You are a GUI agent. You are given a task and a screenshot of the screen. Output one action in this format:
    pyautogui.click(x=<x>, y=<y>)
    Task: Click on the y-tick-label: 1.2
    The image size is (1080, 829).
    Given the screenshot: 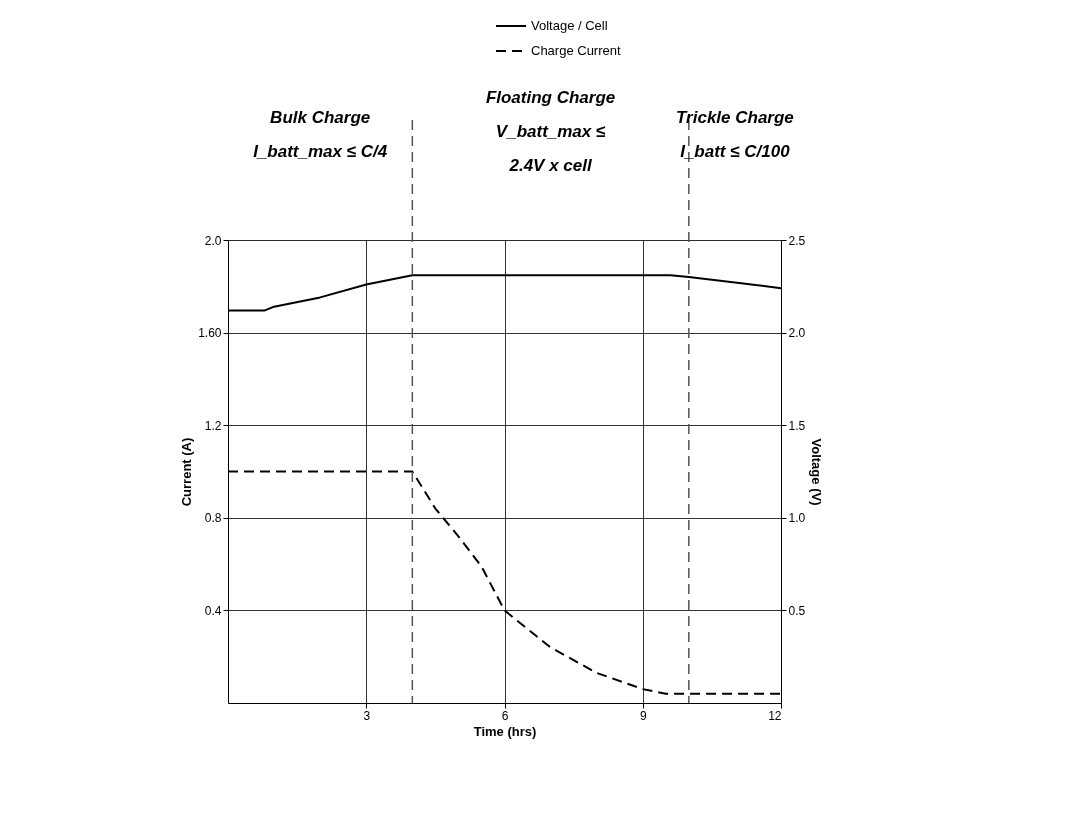 What is the action you would take?
    pyautogui.click(x=213, y=425)
    